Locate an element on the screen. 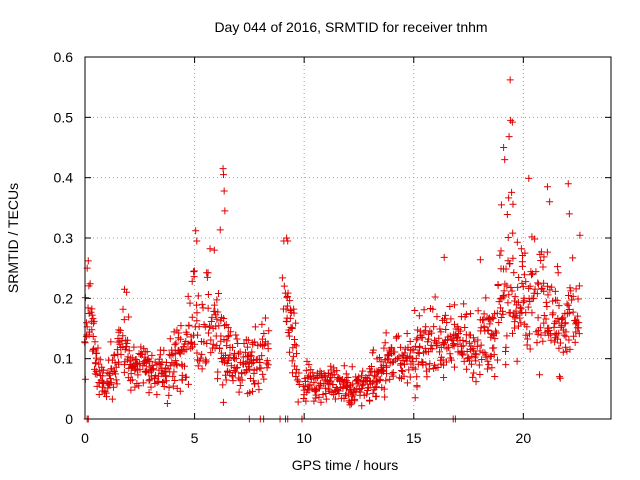  x-tick-label-4: 20 is located at coordinates (524, 438).